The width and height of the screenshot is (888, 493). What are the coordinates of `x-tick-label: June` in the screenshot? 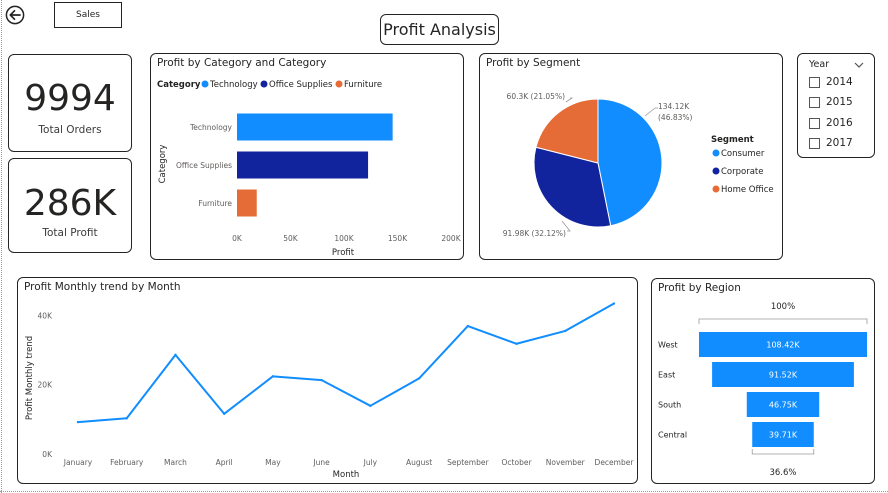 It's located at (321, 462).